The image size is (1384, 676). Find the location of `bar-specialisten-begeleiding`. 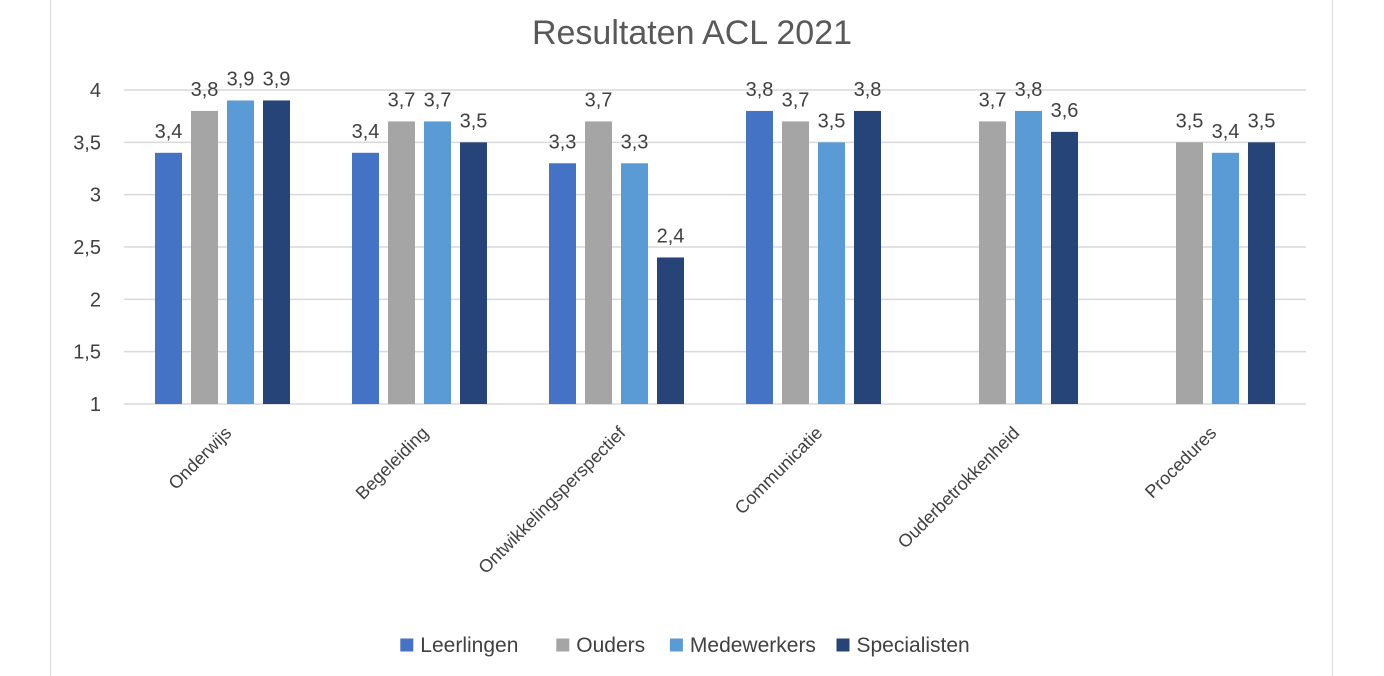

bar-specialisten-begeleiding is located at coordinates (473, 273).